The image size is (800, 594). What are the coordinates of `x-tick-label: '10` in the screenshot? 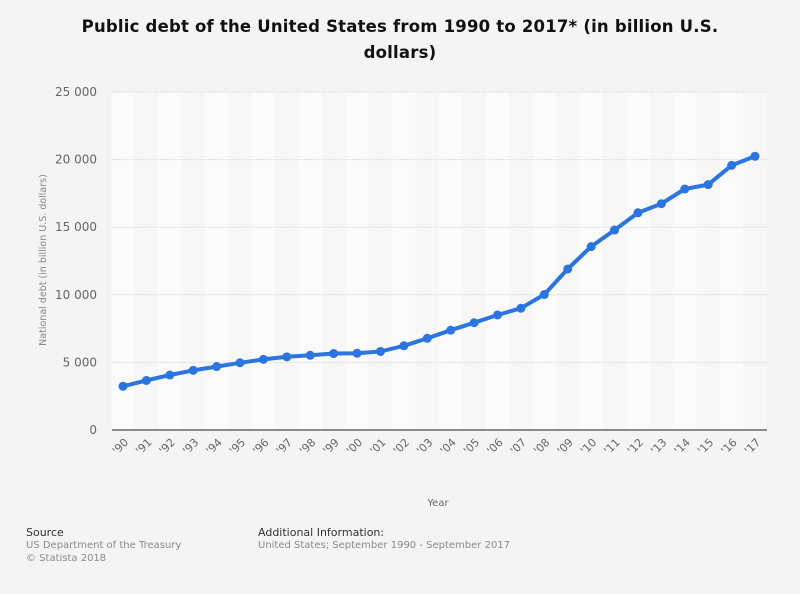 It's located at (588, 446).